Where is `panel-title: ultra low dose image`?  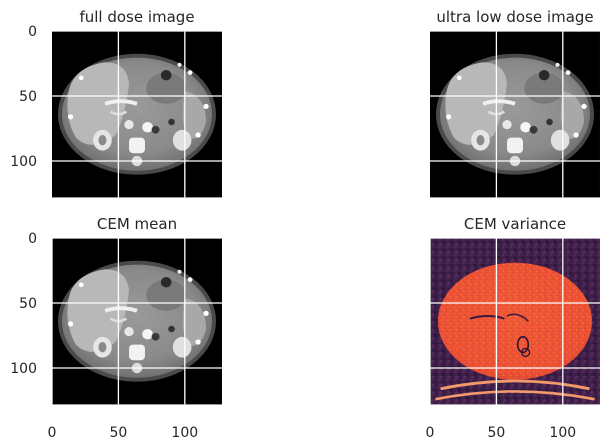
panel-title: ultra low dose image is located at coordinates (514, 17).